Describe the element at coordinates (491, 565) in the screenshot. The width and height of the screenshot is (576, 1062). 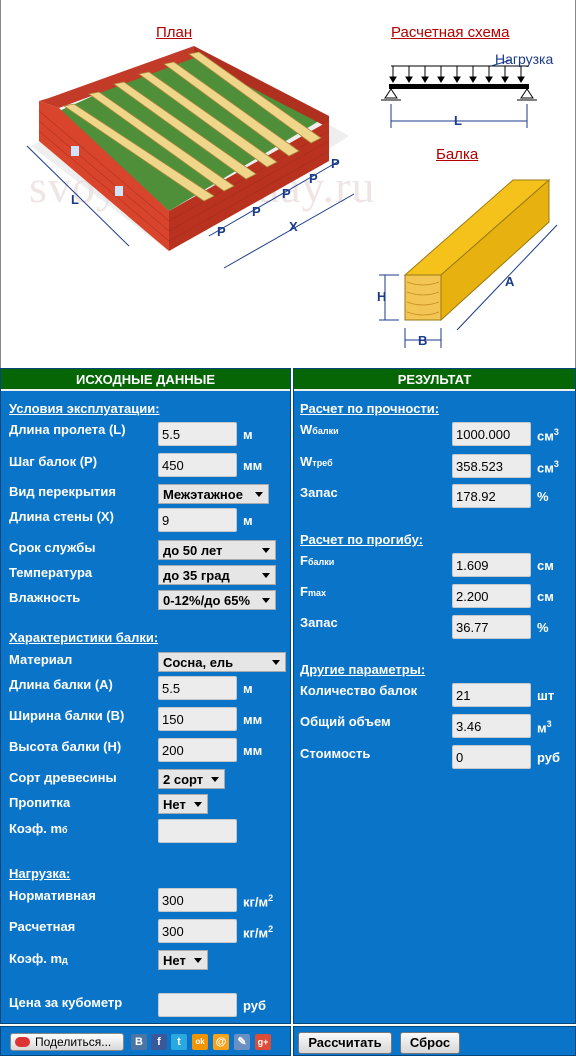
I see `f-beam-value: 1.609` at that location.